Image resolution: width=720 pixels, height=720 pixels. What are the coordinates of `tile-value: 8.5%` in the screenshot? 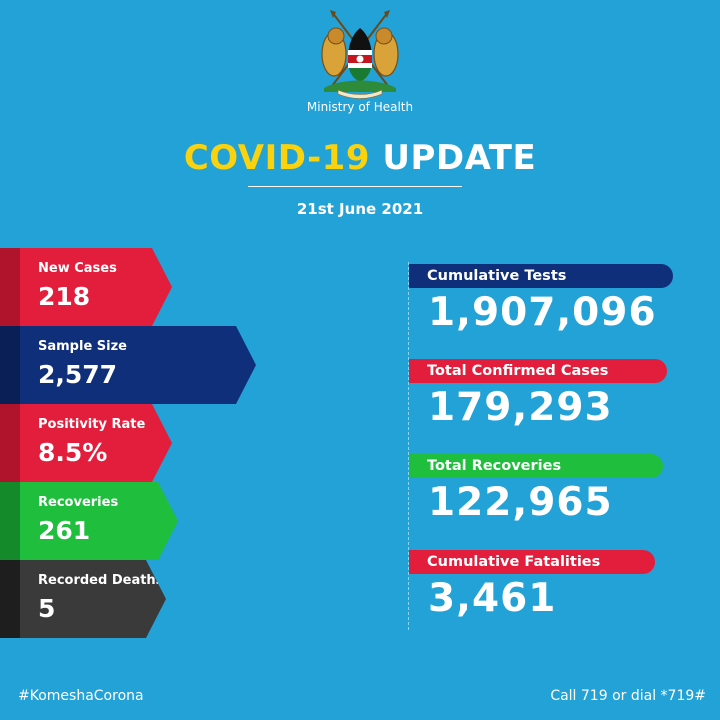 It's located at (73, 452).